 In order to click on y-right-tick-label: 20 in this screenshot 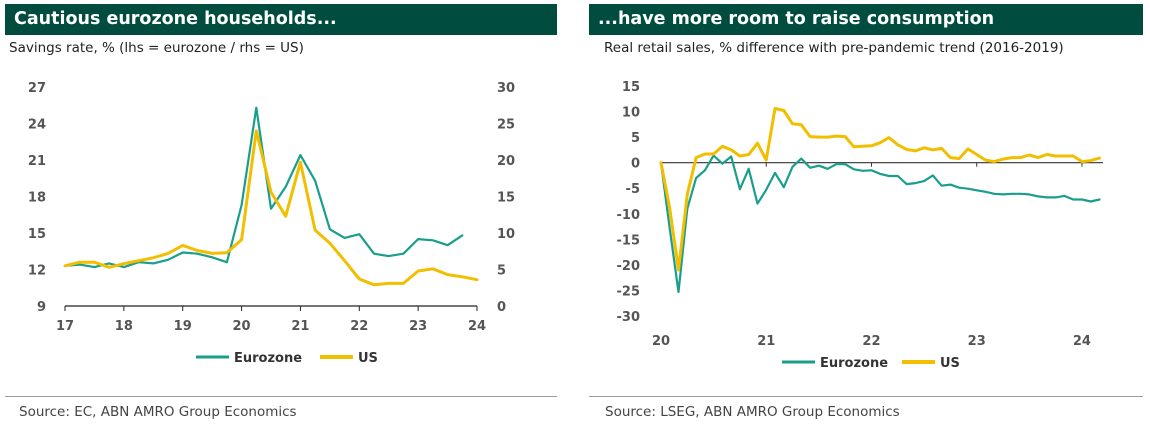, I will do `click(506, 161)`.